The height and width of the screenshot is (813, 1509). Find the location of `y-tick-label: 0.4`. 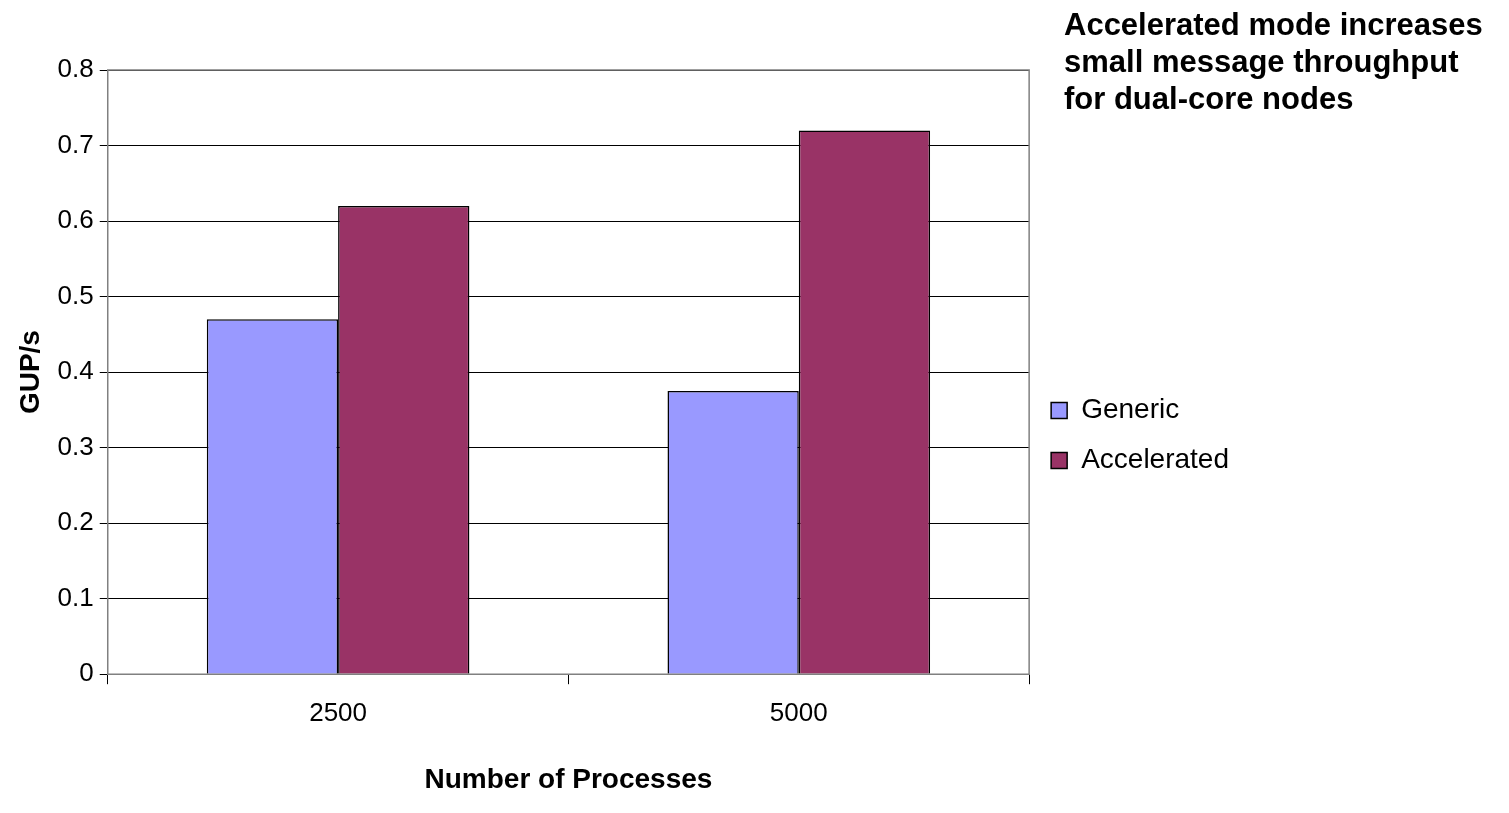

y-tick-label: 0.4 is located at coordinates (75, 370).